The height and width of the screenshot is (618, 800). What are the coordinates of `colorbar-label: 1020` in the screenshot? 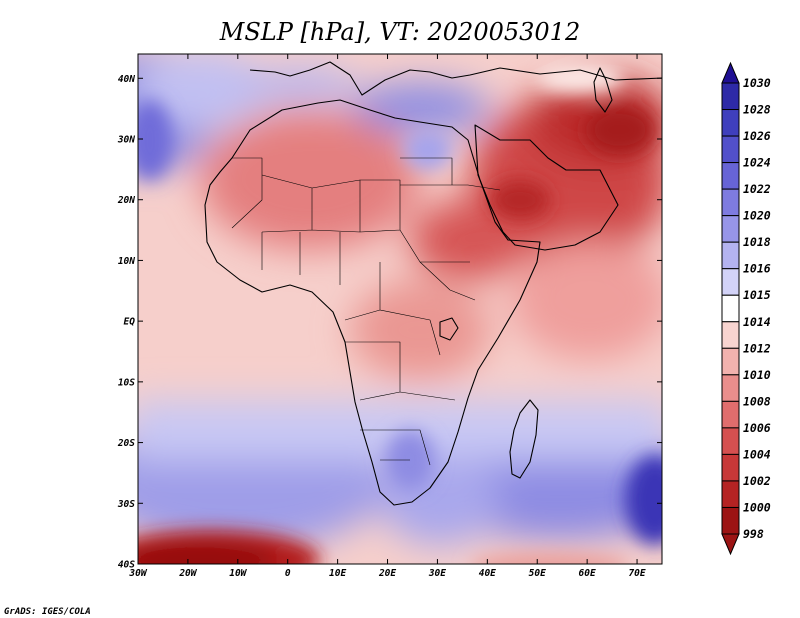 It's located at (757, 216).